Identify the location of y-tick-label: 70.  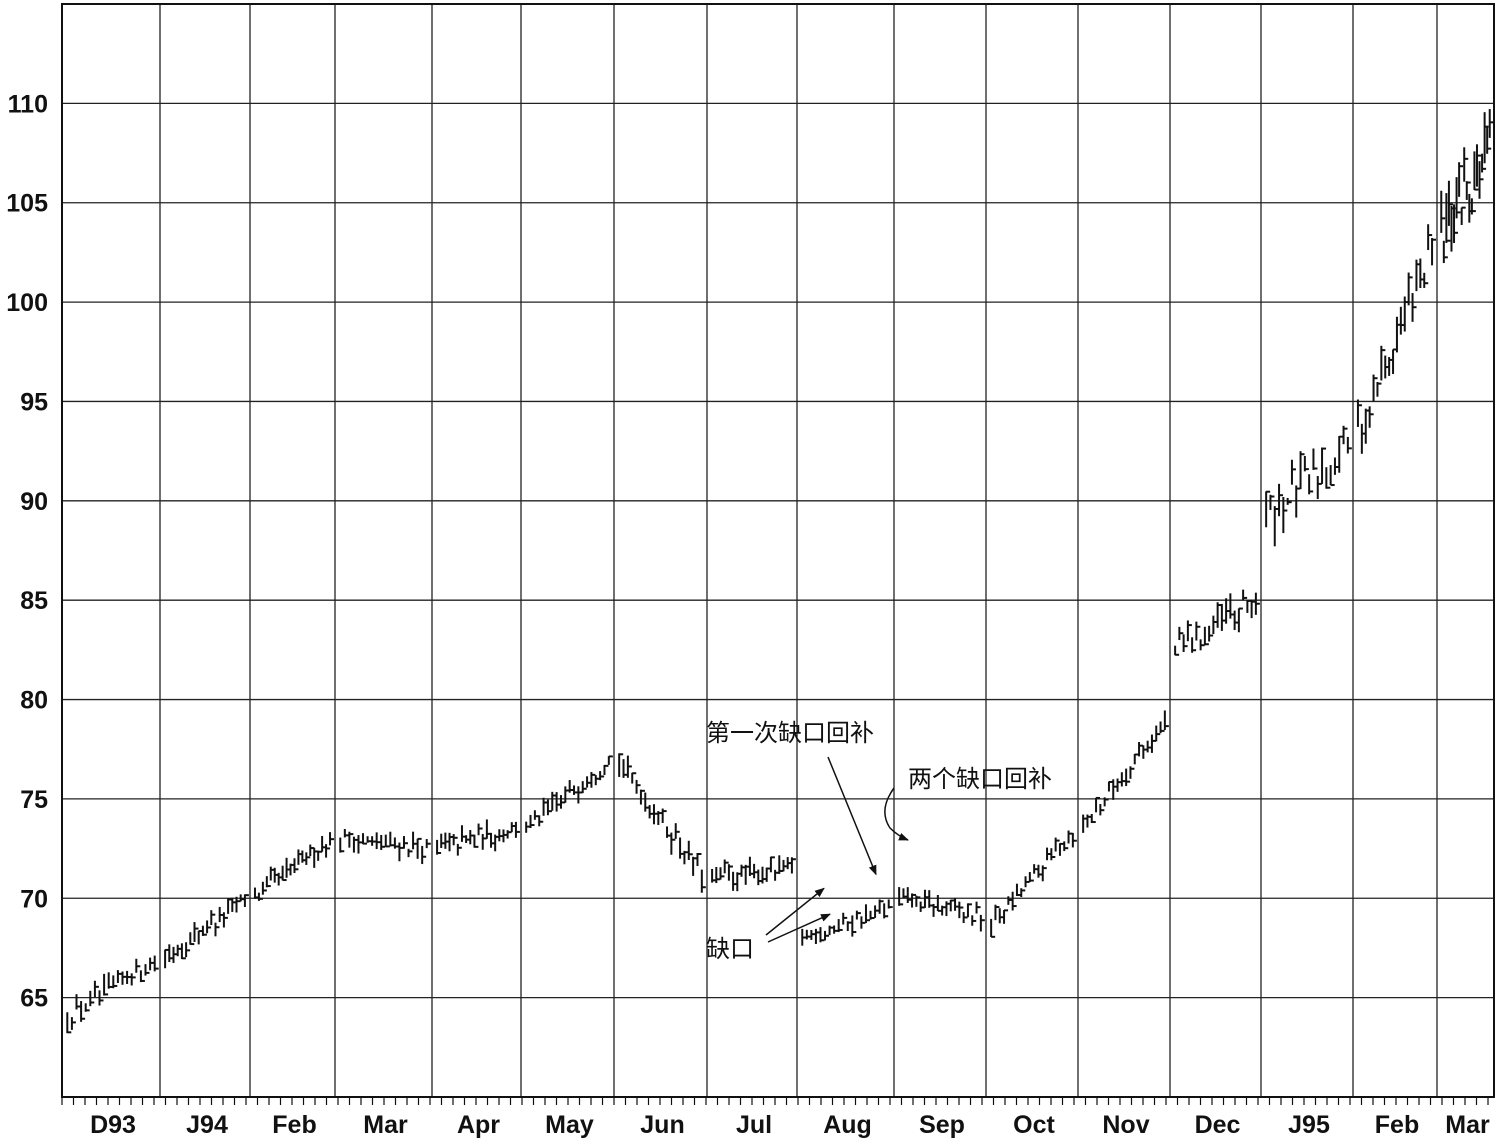
(34, 899).